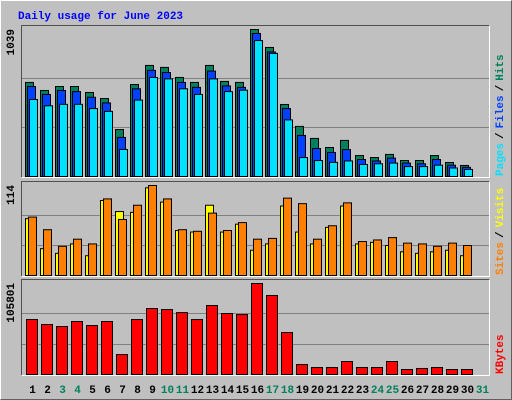 This screenshot has width=512, height=400. What do you see at coordinates (107, 391) in the screenshot?
I see `x-tick-label: 6` at bounding box center [107, 391].